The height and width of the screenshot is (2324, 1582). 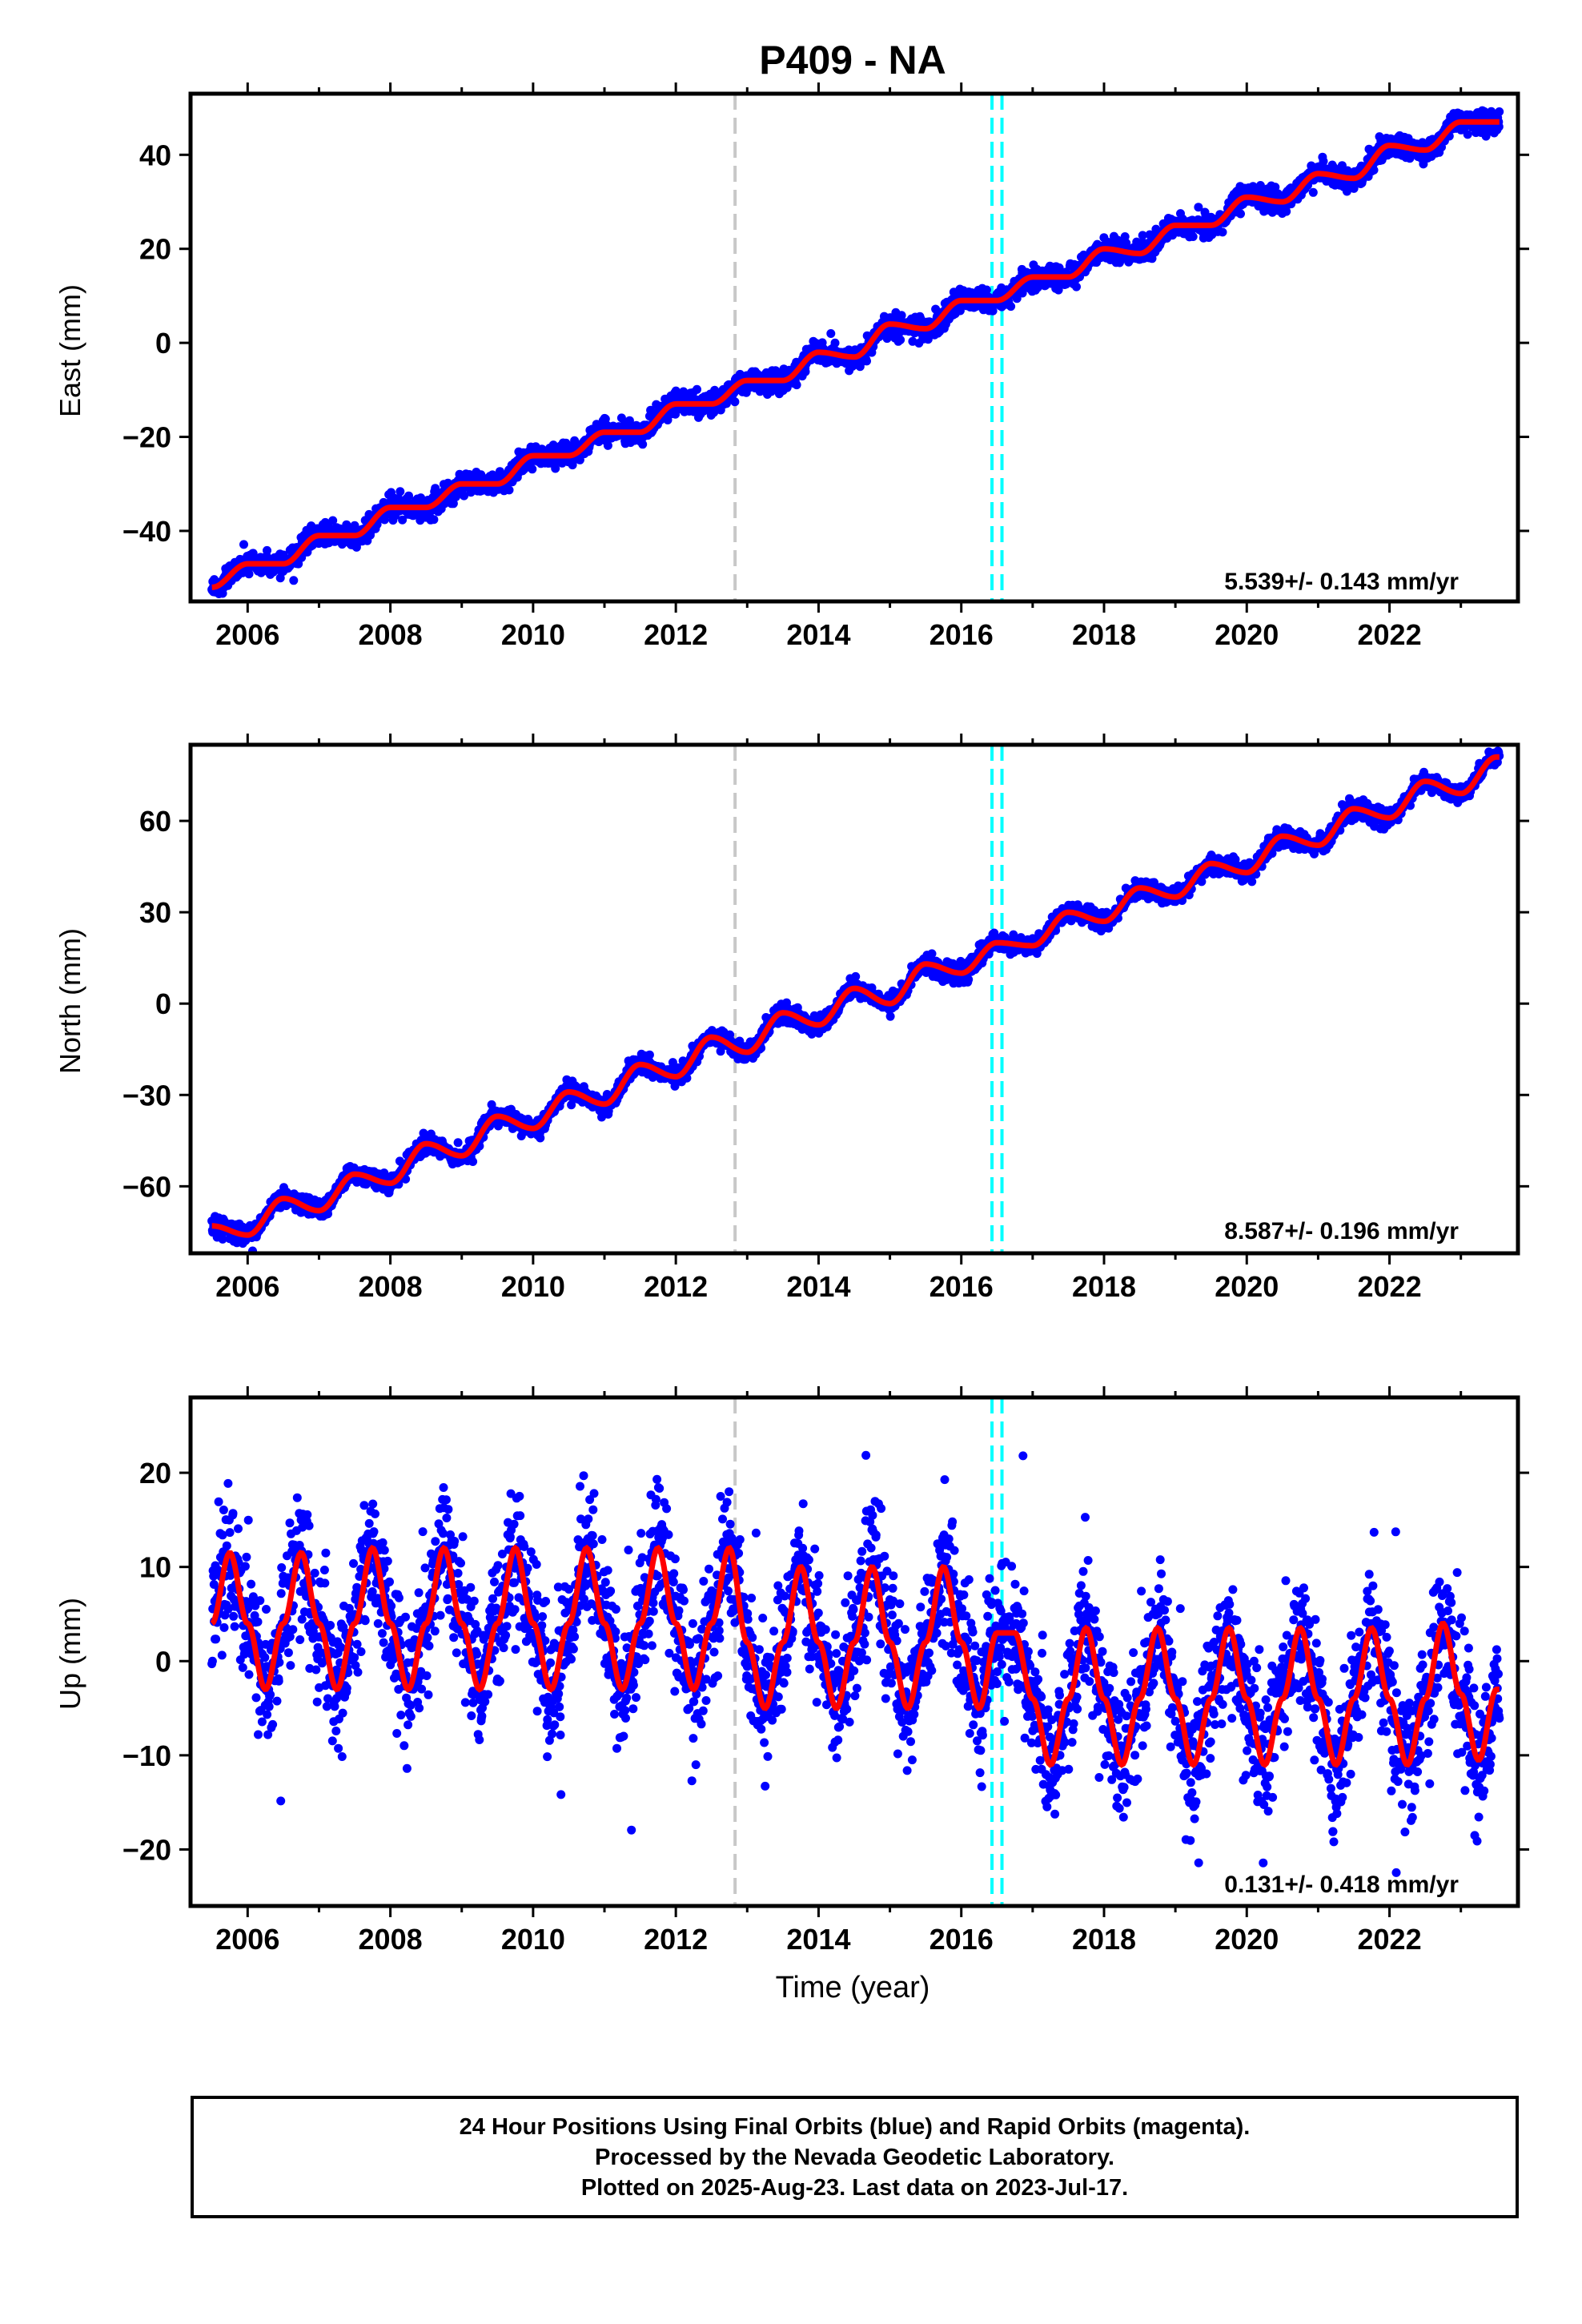 What do you see at coordinates (818, 634) in the screenshot?
I see `x-tick-label-east: 2014` at bounding box center [818, 634].